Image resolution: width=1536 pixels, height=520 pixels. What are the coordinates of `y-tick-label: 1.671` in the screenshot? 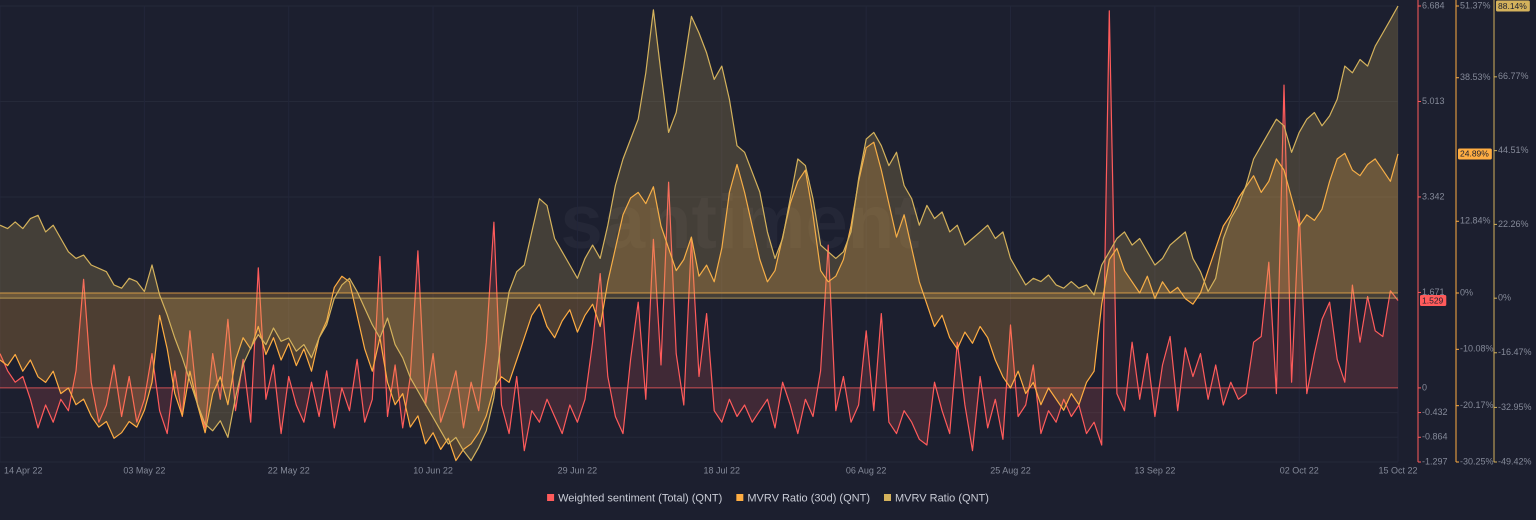 It's located at (1433, 292).